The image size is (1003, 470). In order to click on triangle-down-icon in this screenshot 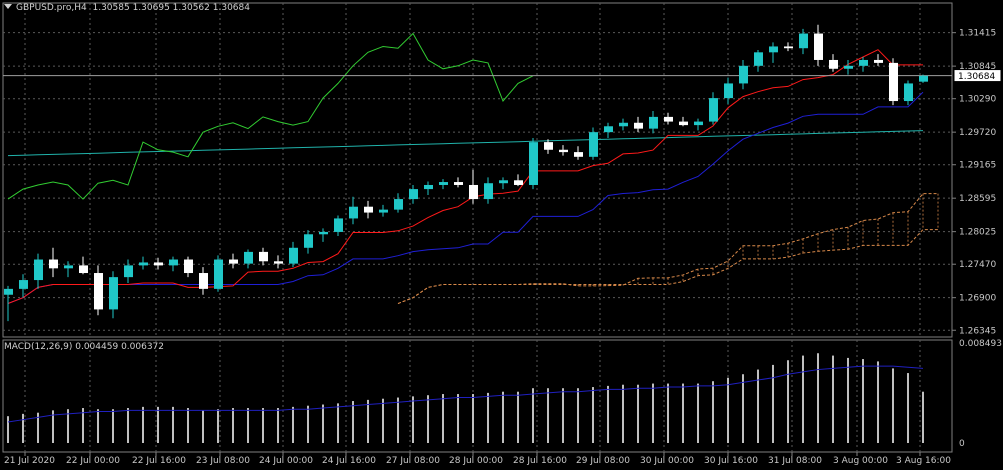, I will do `click(8, 6)`.